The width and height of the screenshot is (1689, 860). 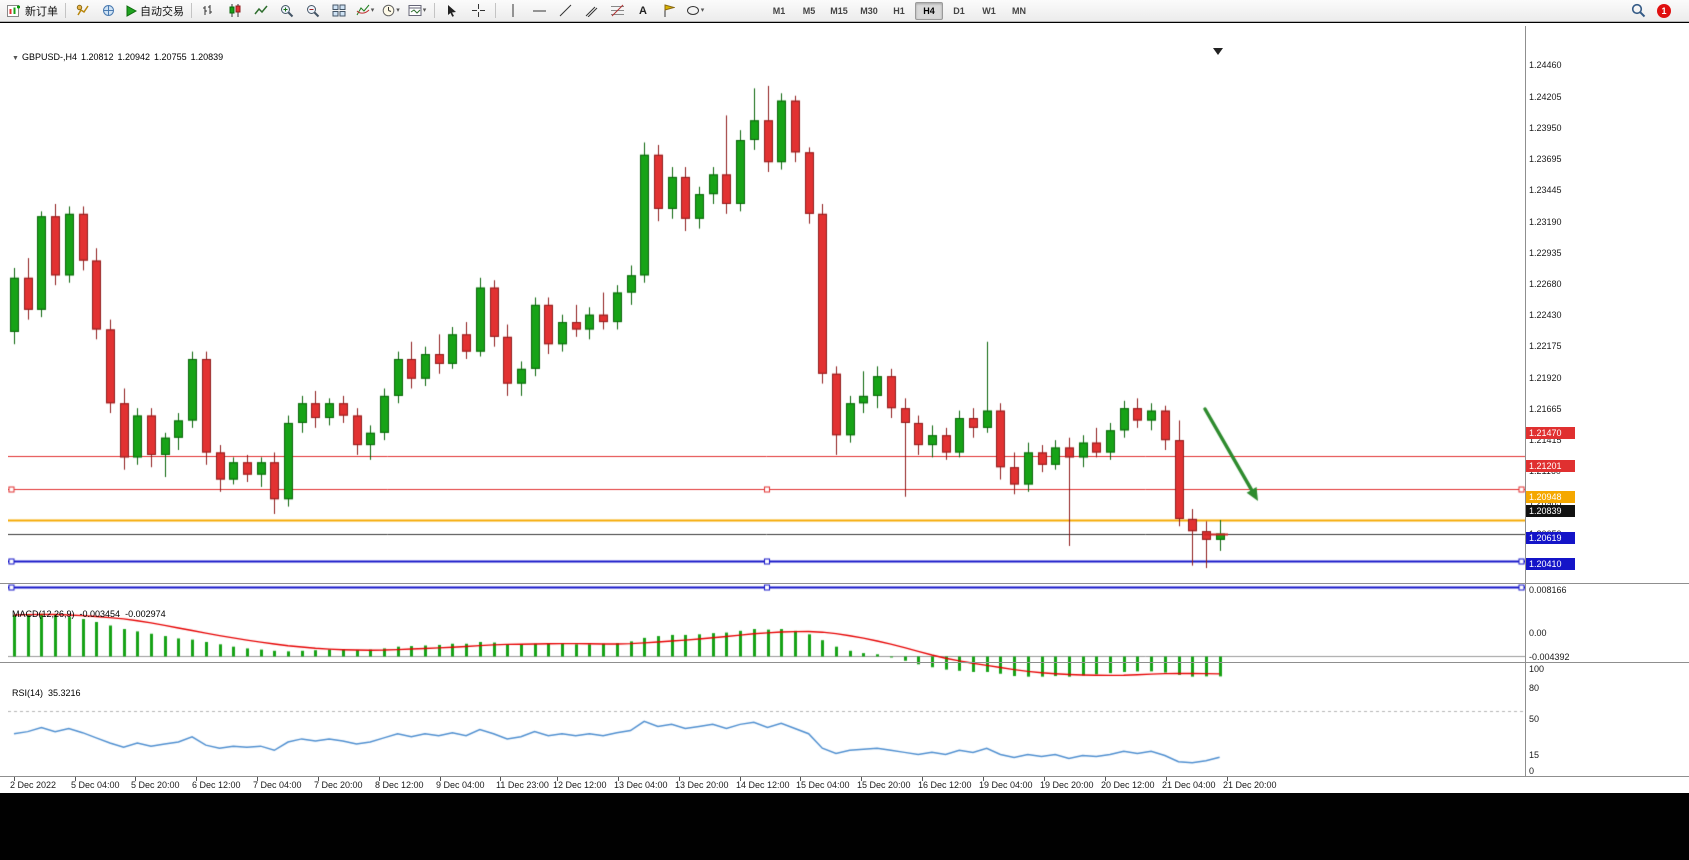 I want to click on autotrade-button: 自动交易, so click(x=154, y=11).